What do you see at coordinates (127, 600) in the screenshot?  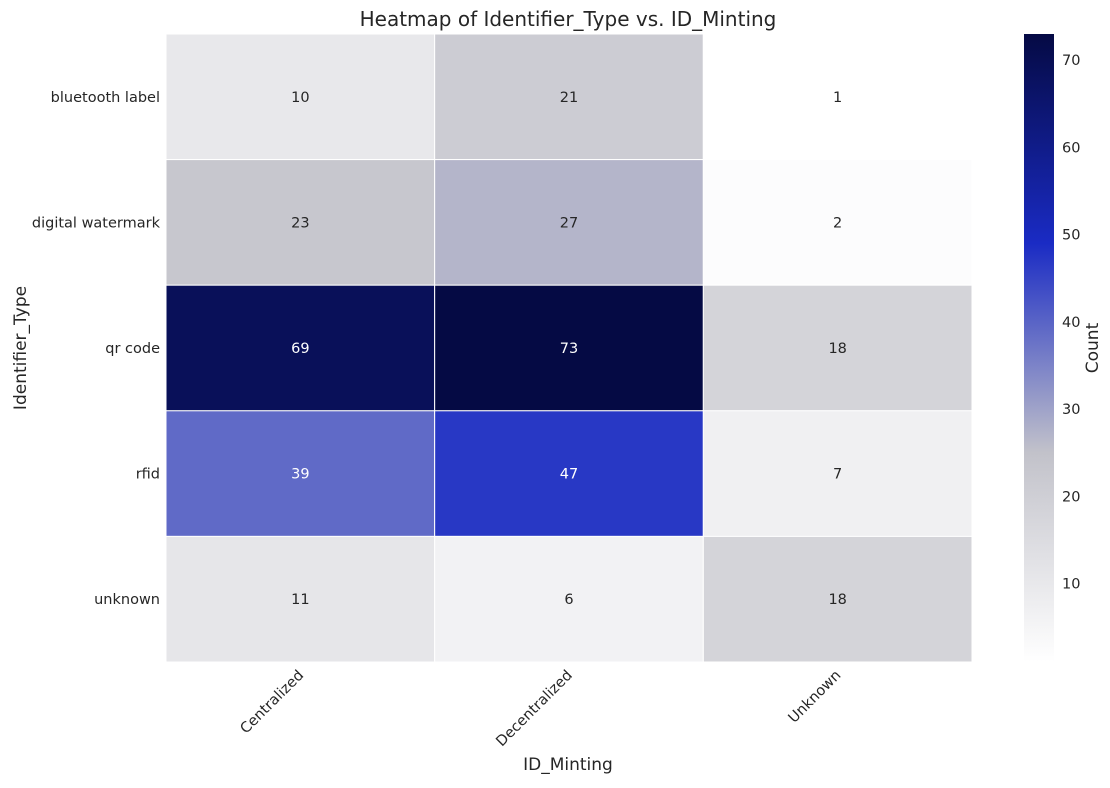 I see `y-tick-label: unknown` at bounding box center [127, 600].